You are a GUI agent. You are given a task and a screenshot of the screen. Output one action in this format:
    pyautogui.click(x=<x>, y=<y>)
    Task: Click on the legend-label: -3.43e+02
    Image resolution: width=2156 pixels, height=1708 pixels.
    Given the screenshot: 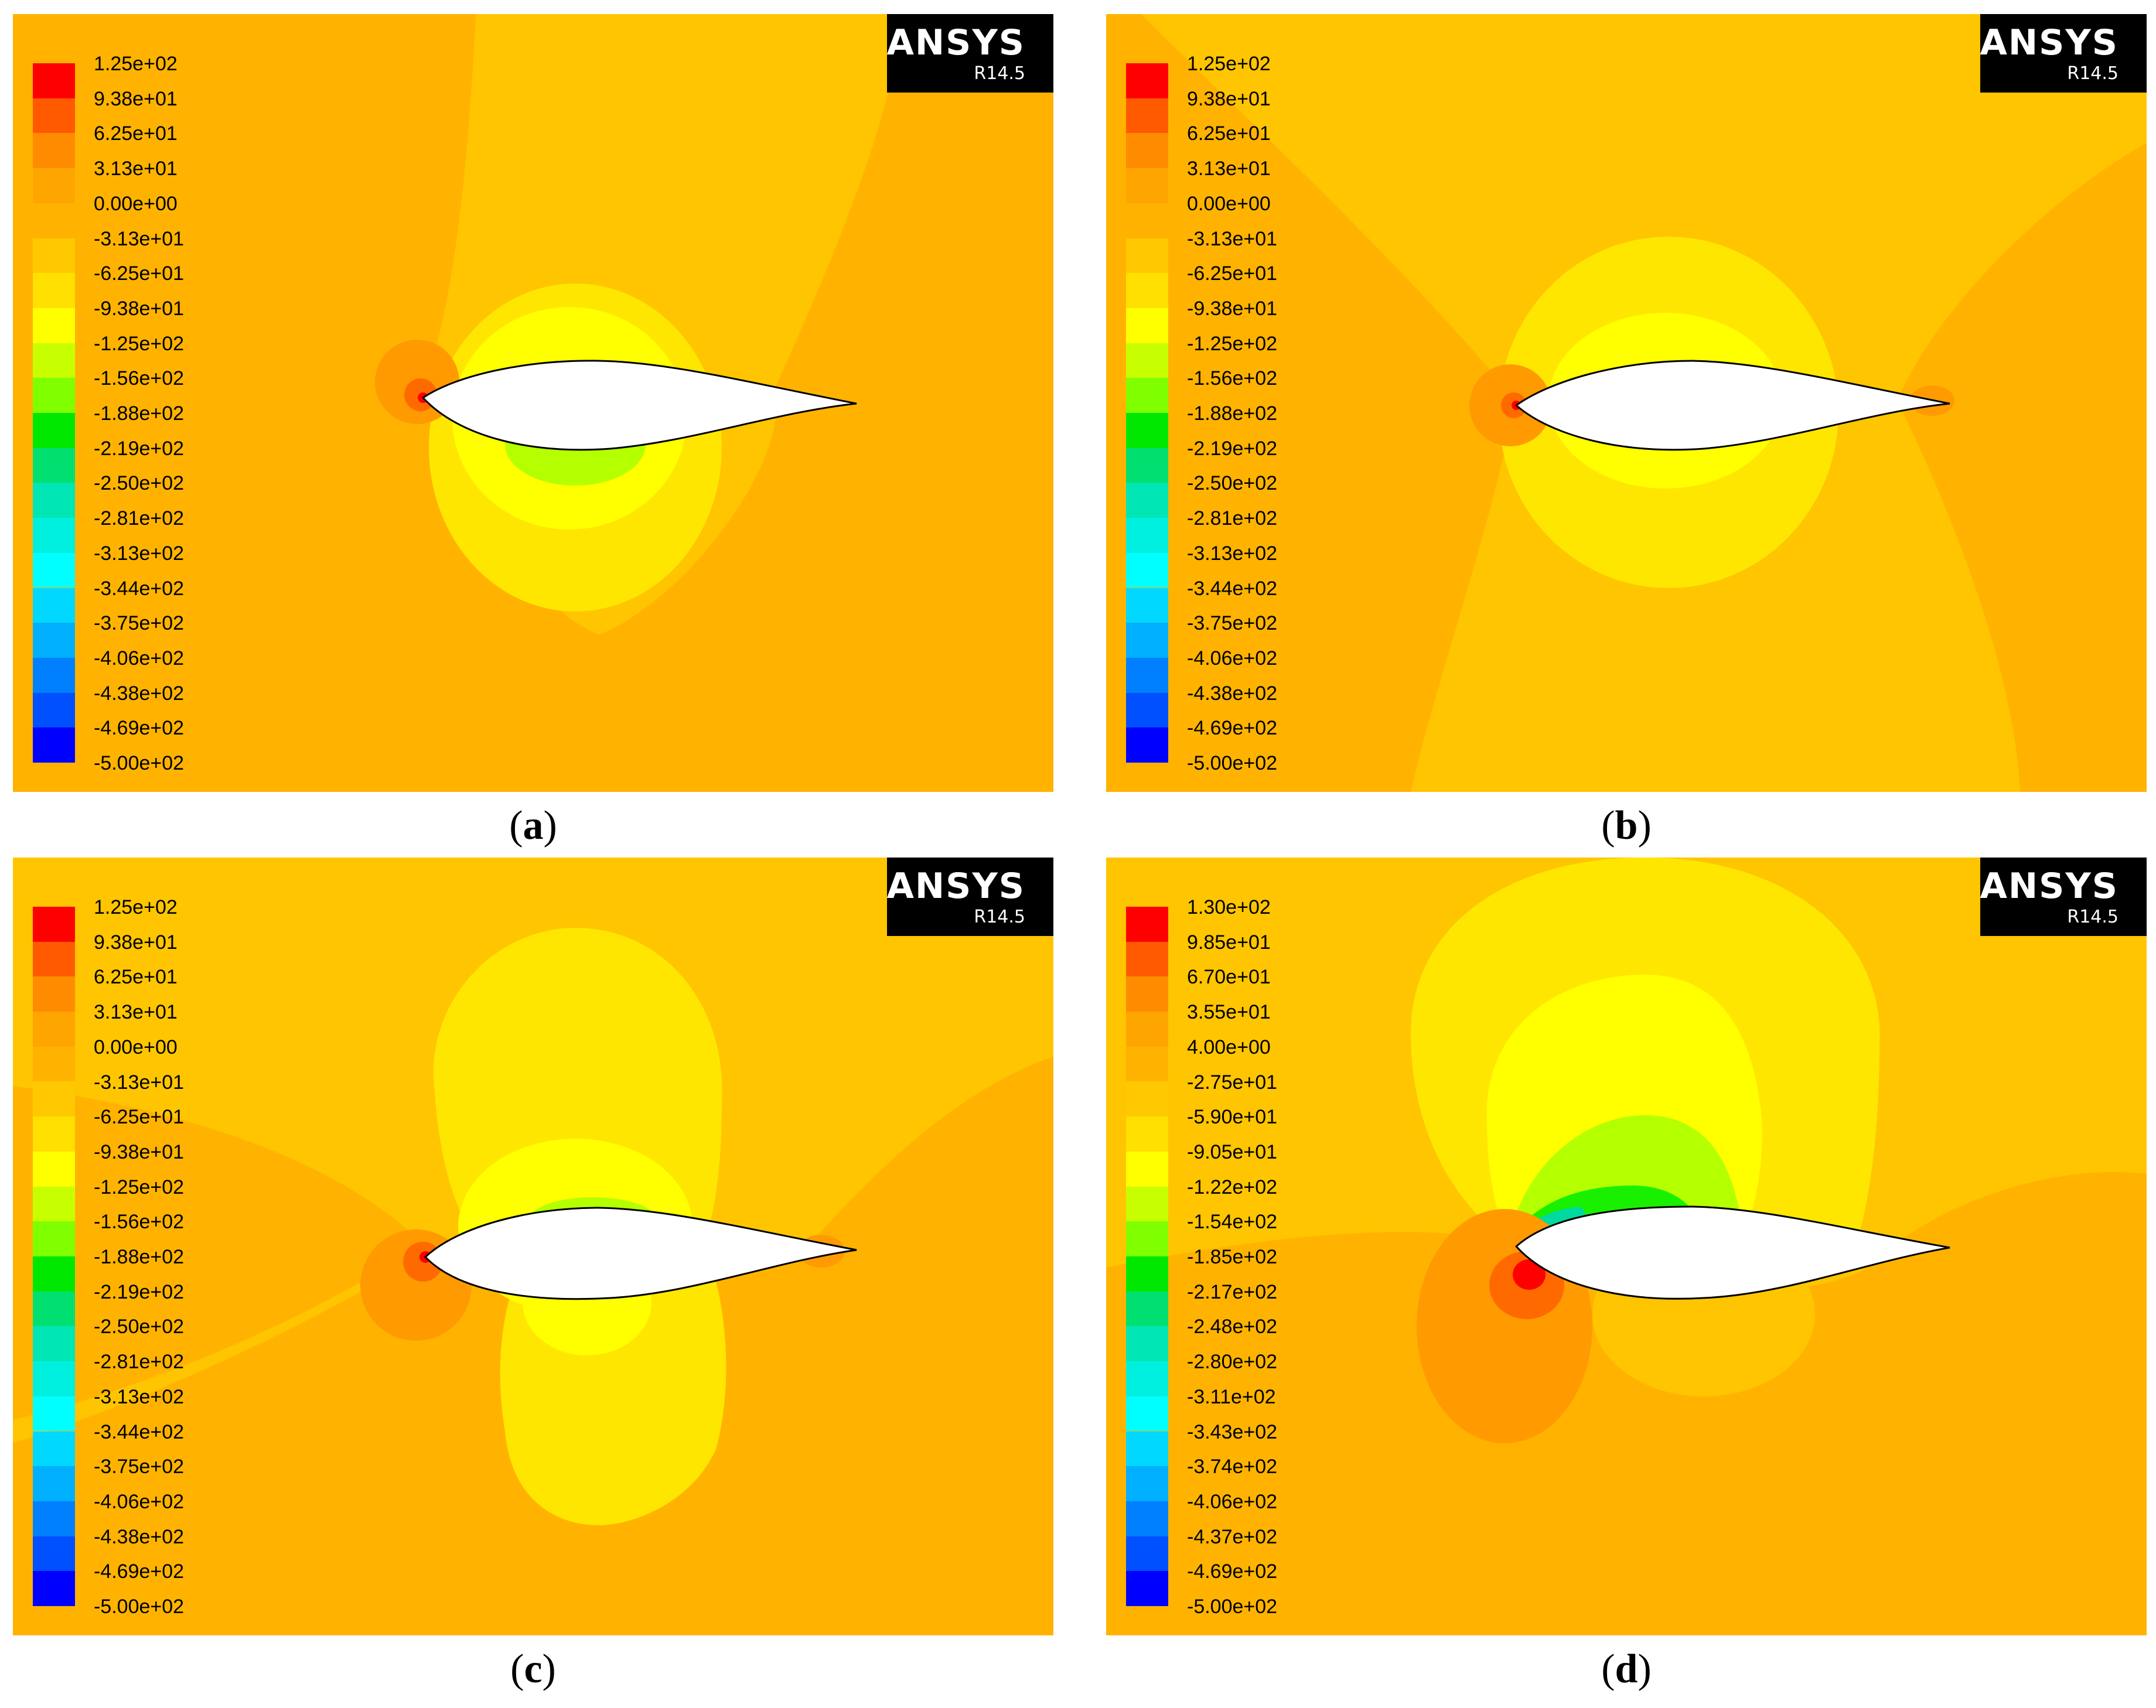 What is the action you would take?
    pyautogui.click(x=1232, y=1431)
    